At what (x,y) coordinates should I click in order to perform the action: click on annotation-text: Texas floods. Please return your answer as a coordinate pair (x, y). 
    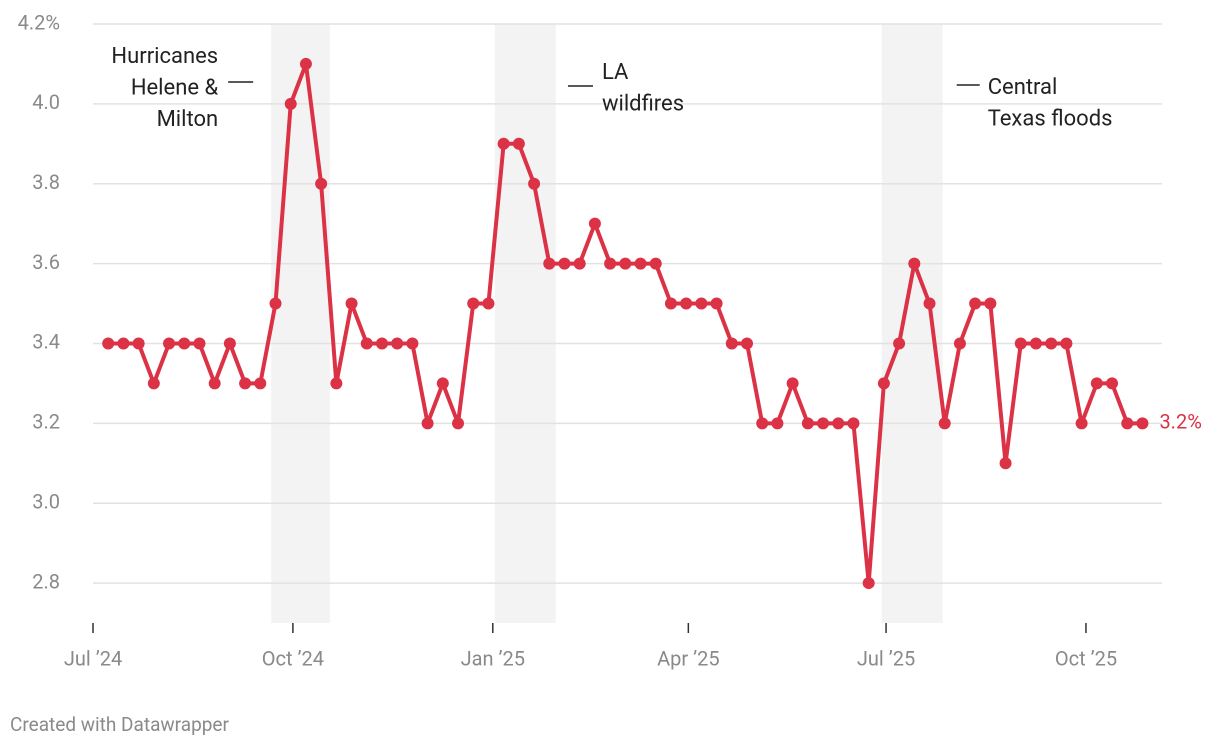
    Looking at the image, I should click on (1050, 118).